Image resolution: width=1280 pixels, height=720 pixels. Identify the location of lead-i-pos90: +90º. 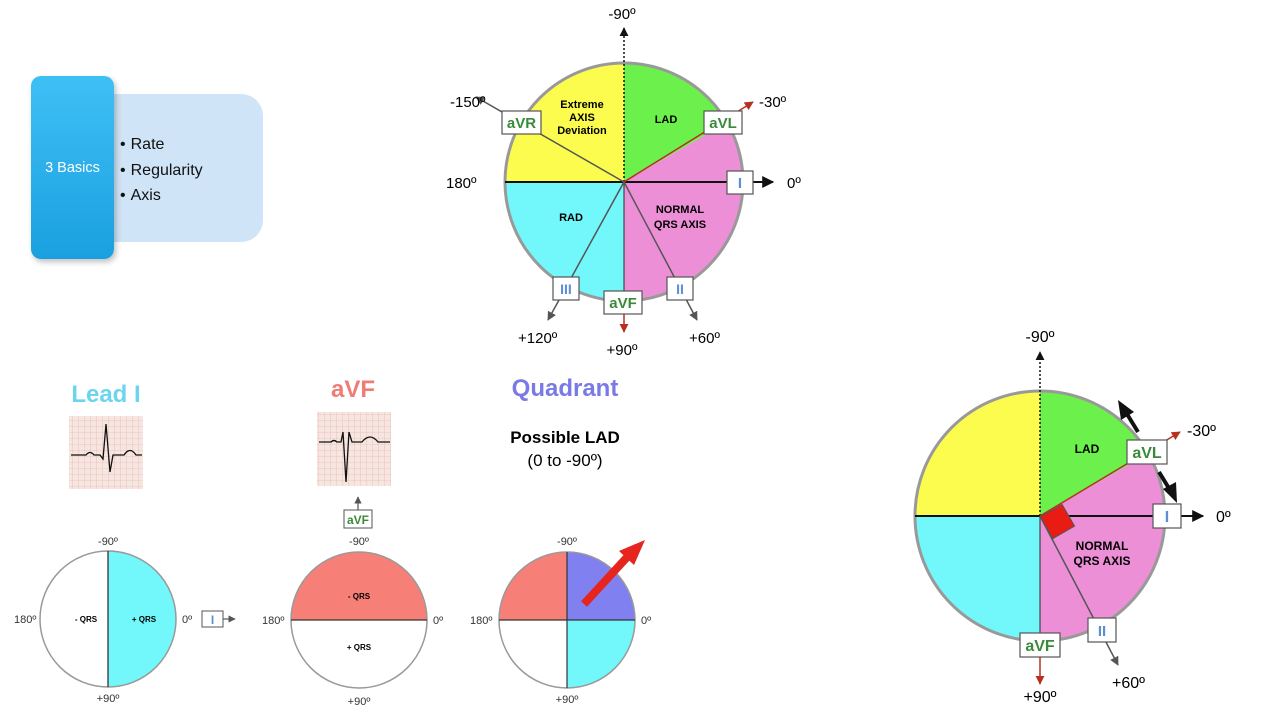
(108, 699).